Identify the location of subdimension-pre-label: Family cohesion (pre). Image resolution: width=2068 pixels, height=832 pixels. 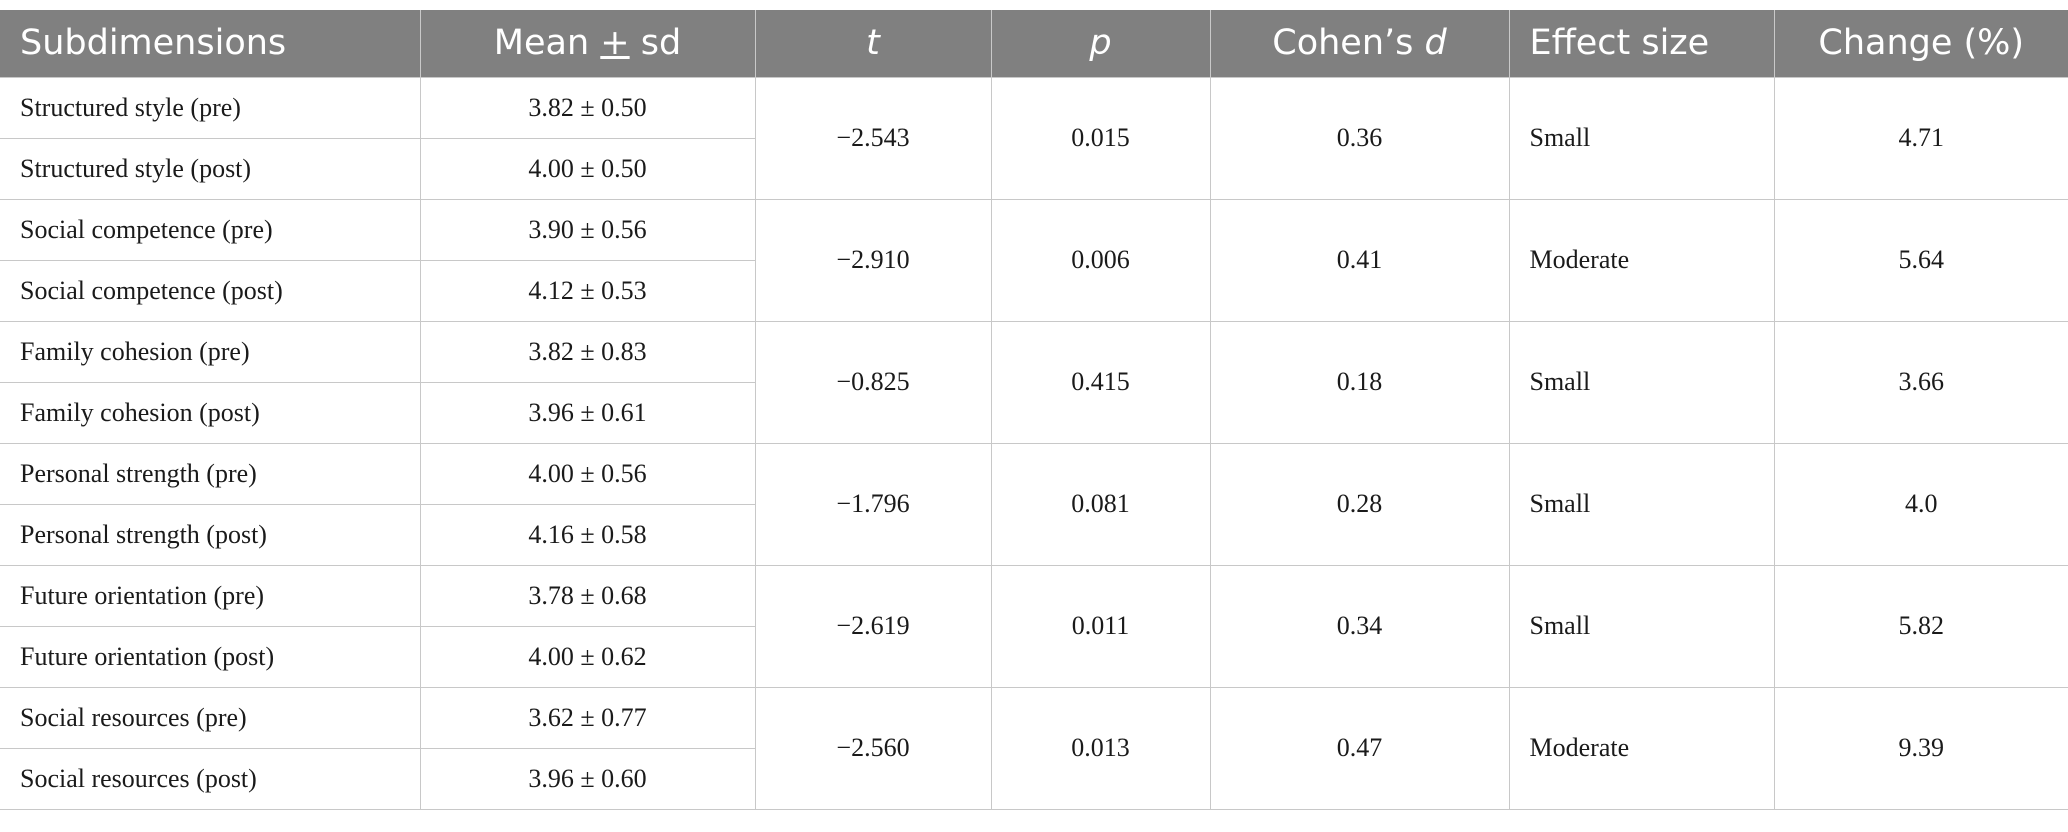
(210, 351).